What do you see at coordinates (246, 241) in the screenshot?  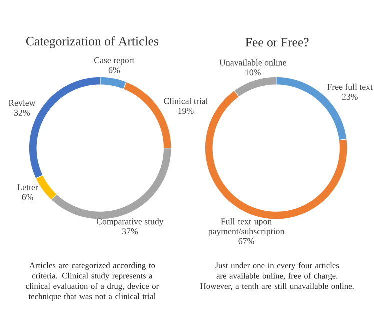 I see `data-label: 67%` at bounding box center [246, 241].